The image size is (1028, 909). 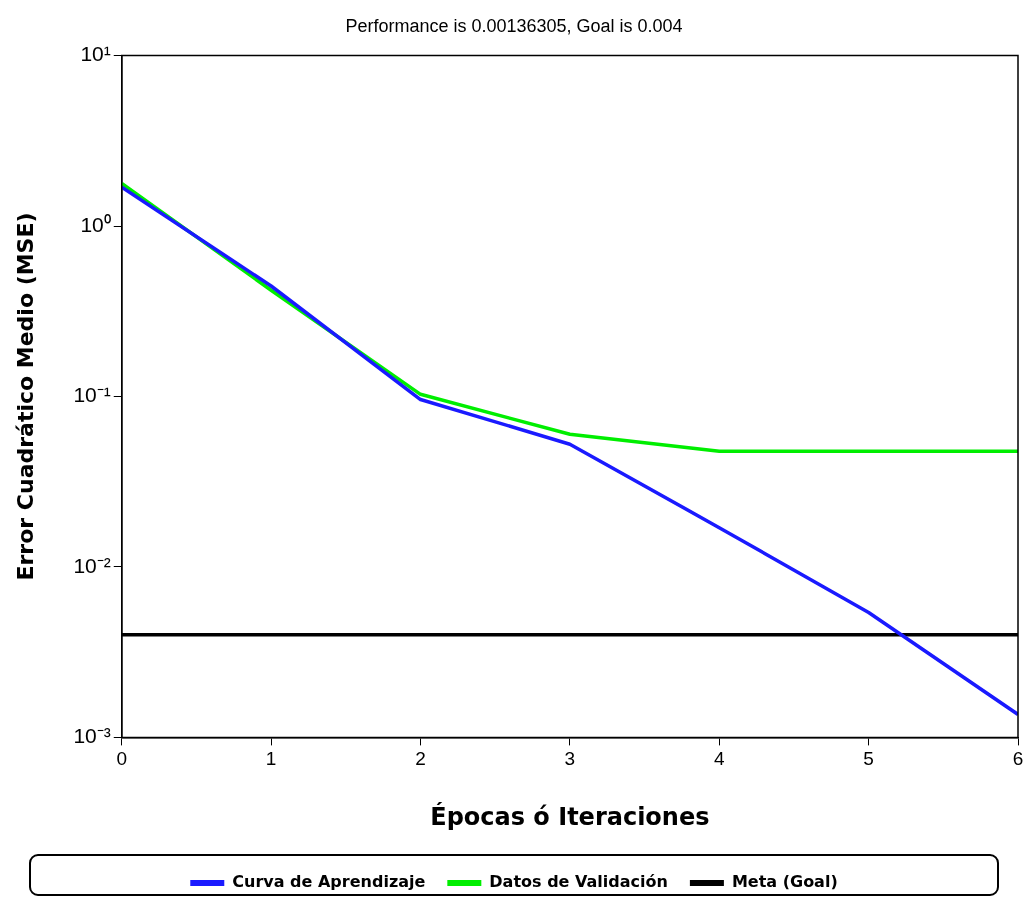 I want to click on y-tick-label: 10⁻³, so click(x=92, y=736).